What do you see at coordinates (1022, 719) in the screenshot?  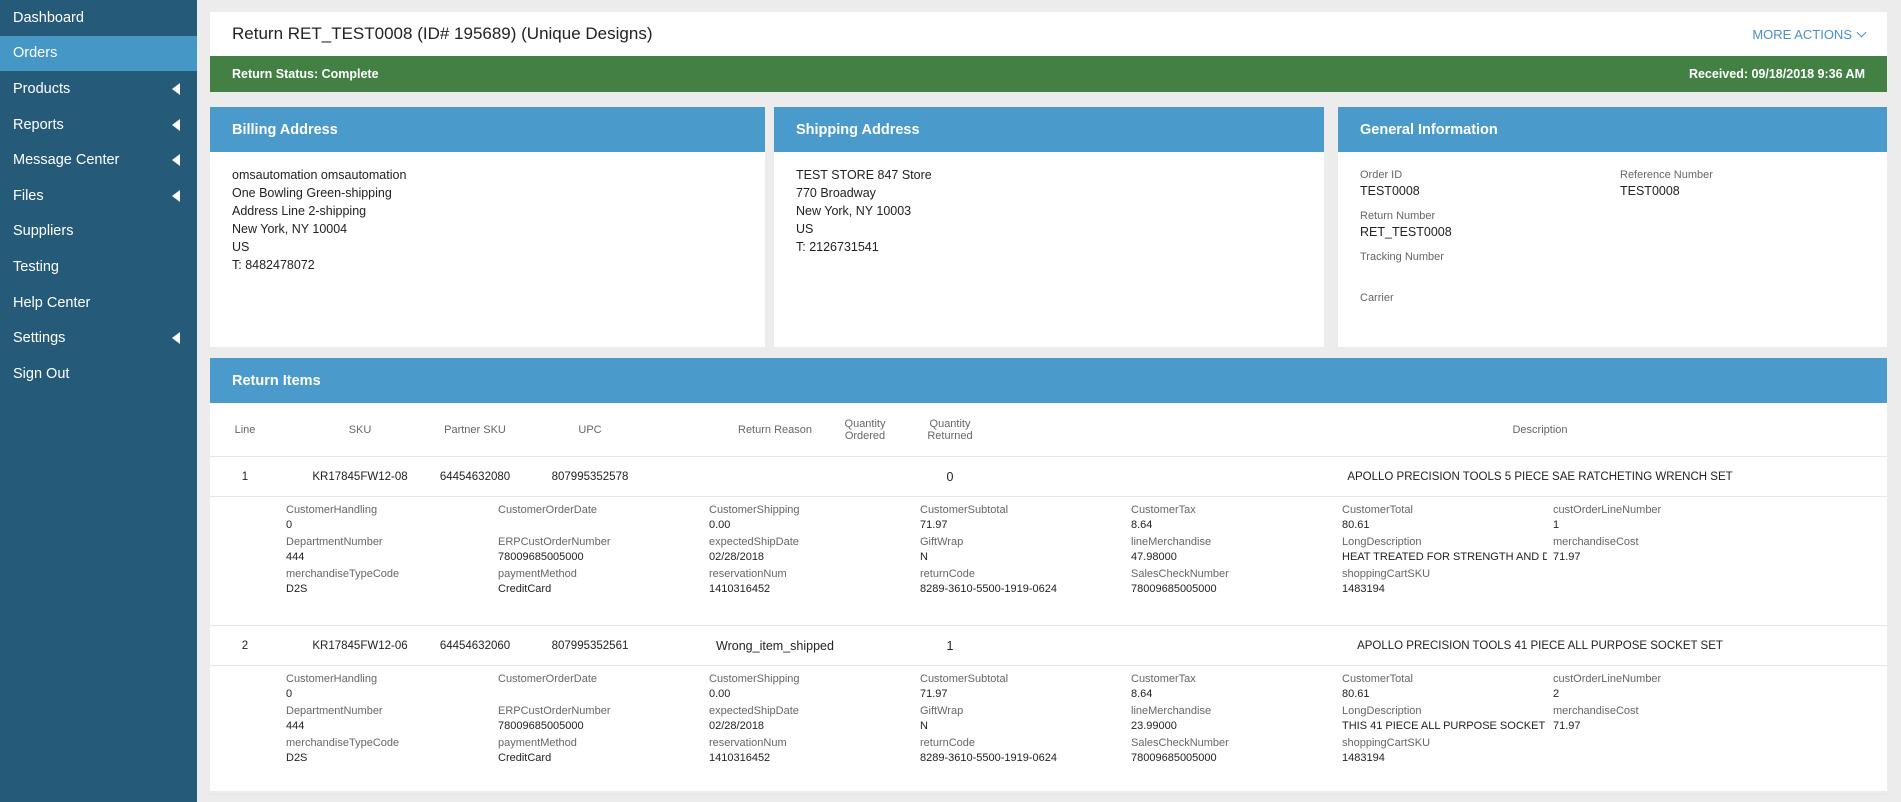 I see `detail-field: GiftWrap N` at bounding box center [1022, 719].